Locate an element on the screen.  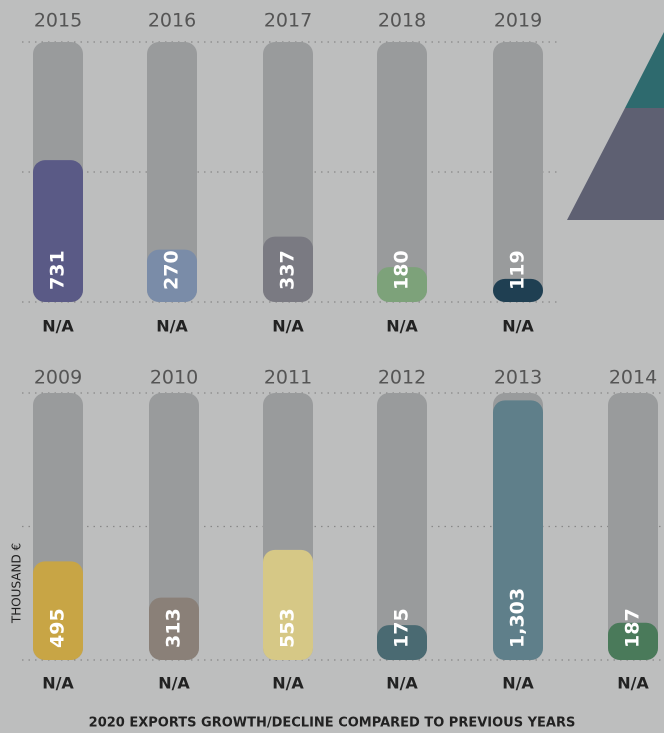
data-label: 495 is located at coordinates (58, 628).